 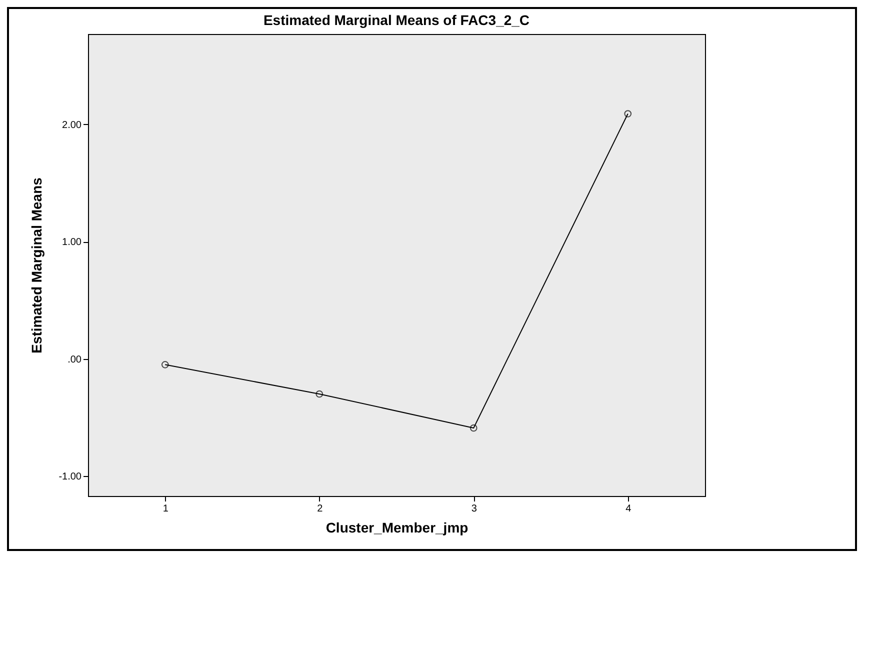 I want to click on x-tick-label: 1, so click(x=165, y=509).